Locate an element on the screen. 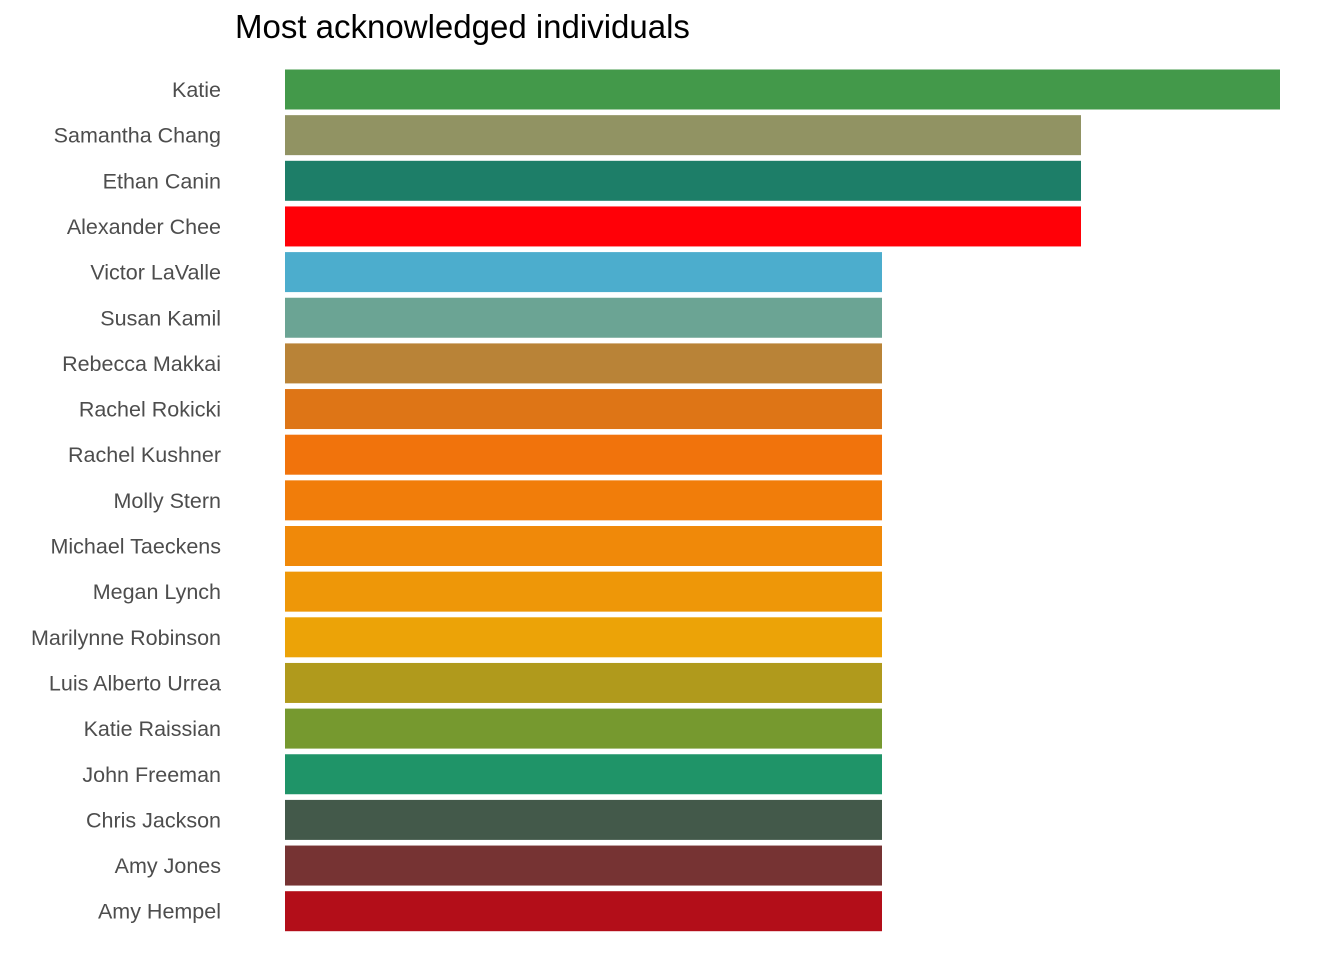  bar-amy-jones is located at coordinates (583, 865).